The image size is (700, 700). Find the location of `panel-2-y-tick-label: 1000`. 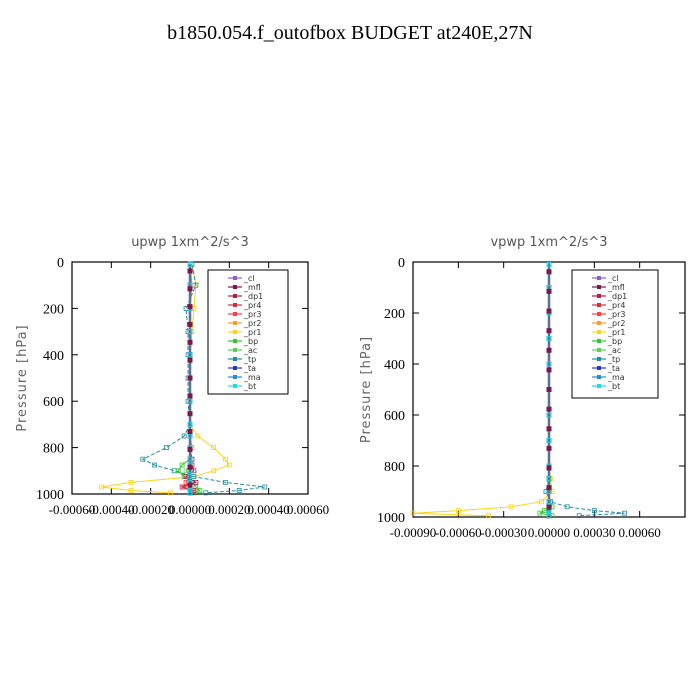

panel-2-y-tick-label: 1000 is located at coordinates (391, 518).